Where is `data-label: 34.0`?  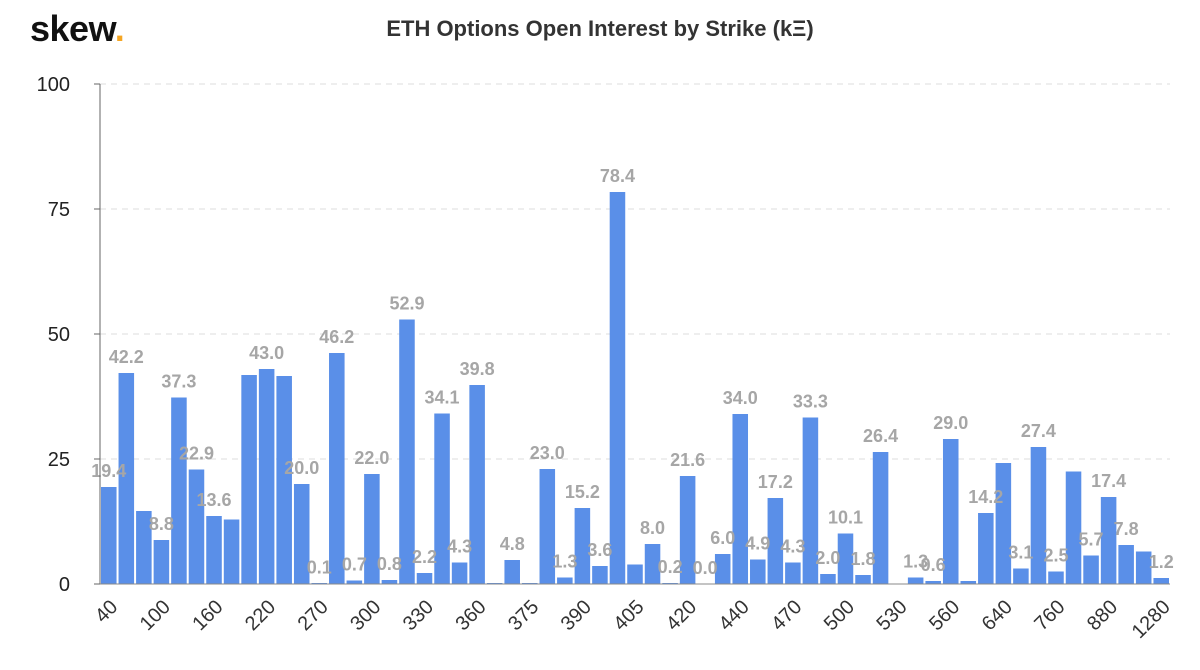 data-label: 34.0 is located at coordinates (740, 398).